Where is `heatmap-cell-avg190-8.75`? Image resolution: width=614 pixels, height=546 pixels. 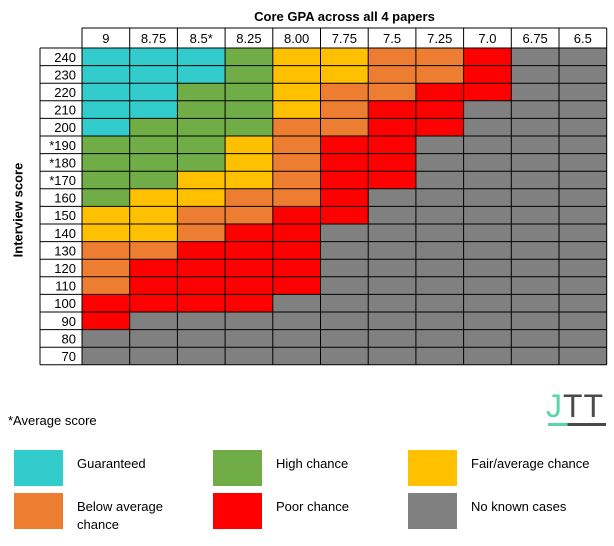
heatmap-cell-avg190-8.75 is located at coordinates (153, 145).